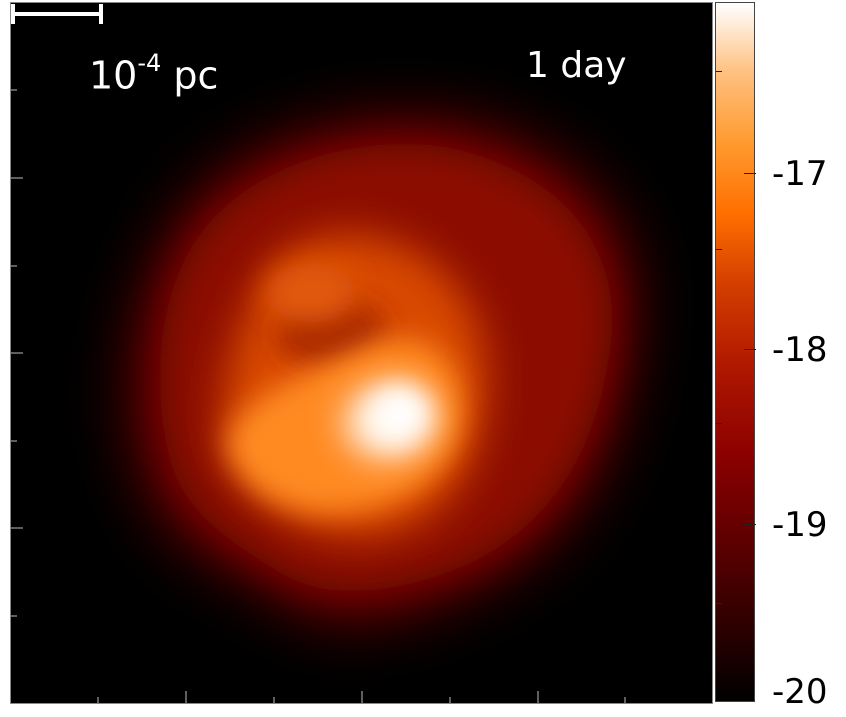 The height and width of the screenshot is (717, 846). I want to click on time-label: 1 day, so click(576, 65).